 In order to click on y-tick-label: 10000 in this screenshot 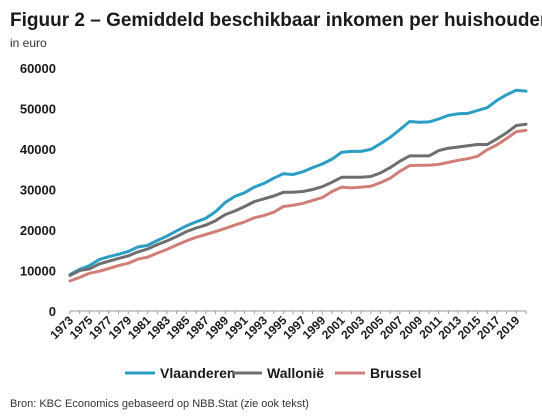, I will do `click(38, 271)`.